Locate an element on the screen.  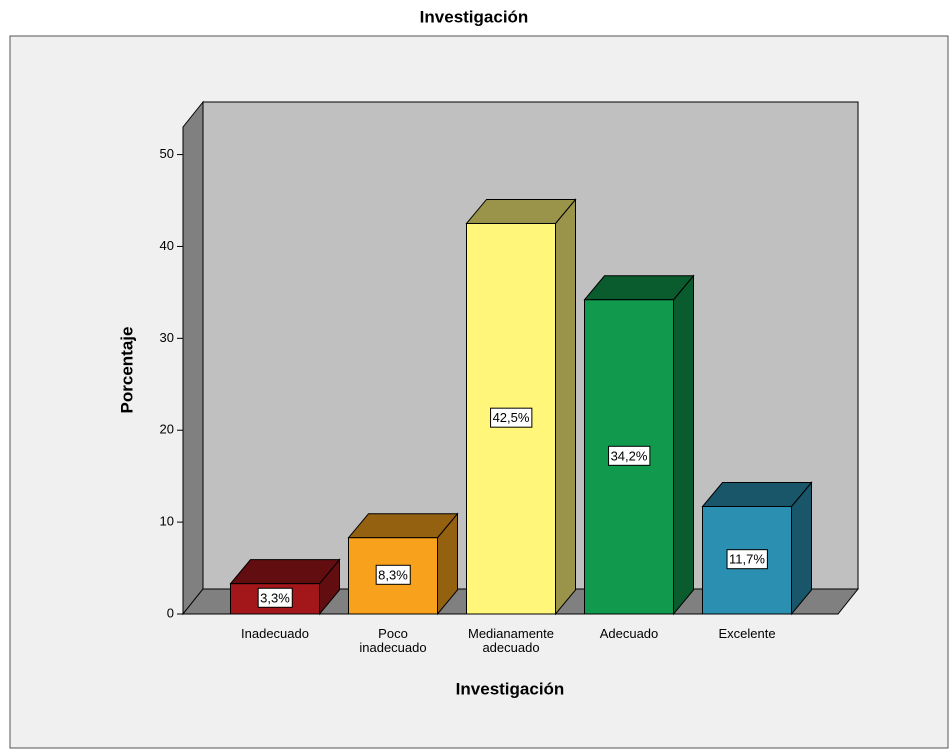
y-tick-label: 30 is located at coordinates (167, 337).